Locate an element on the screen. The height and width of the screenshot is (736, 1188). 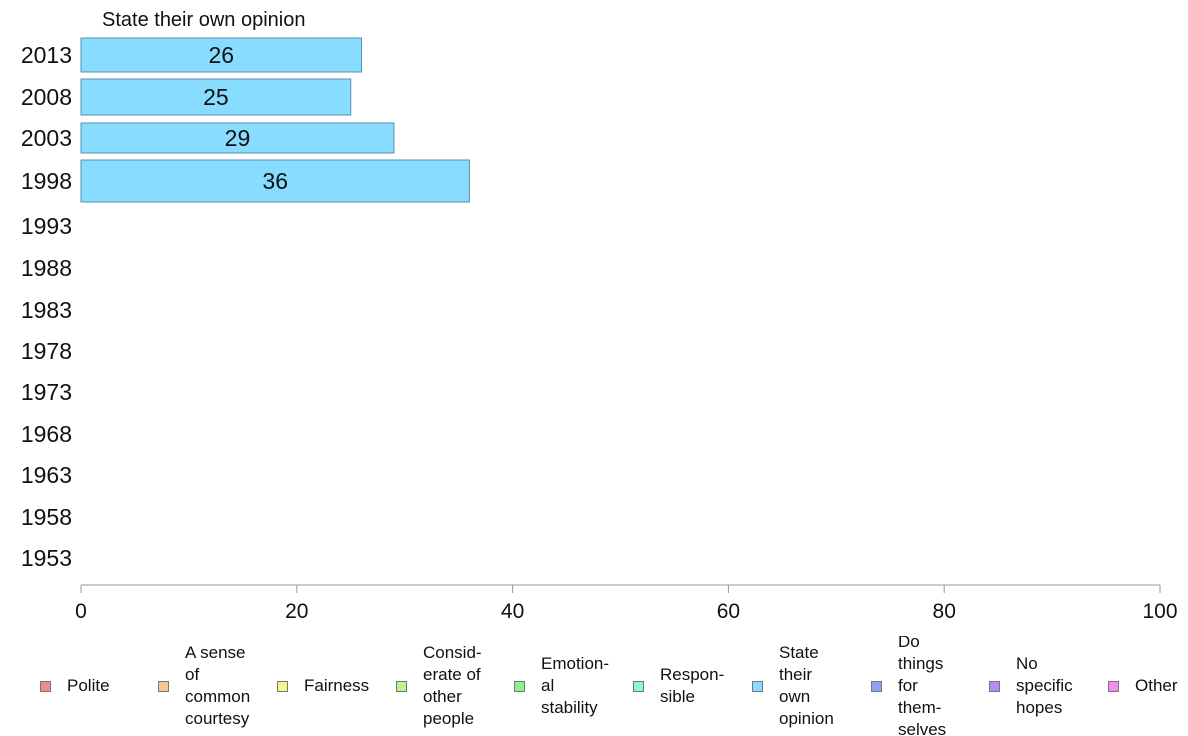
bar-data-labels: 26 25 29 36 is located at coordinates (245, 118).